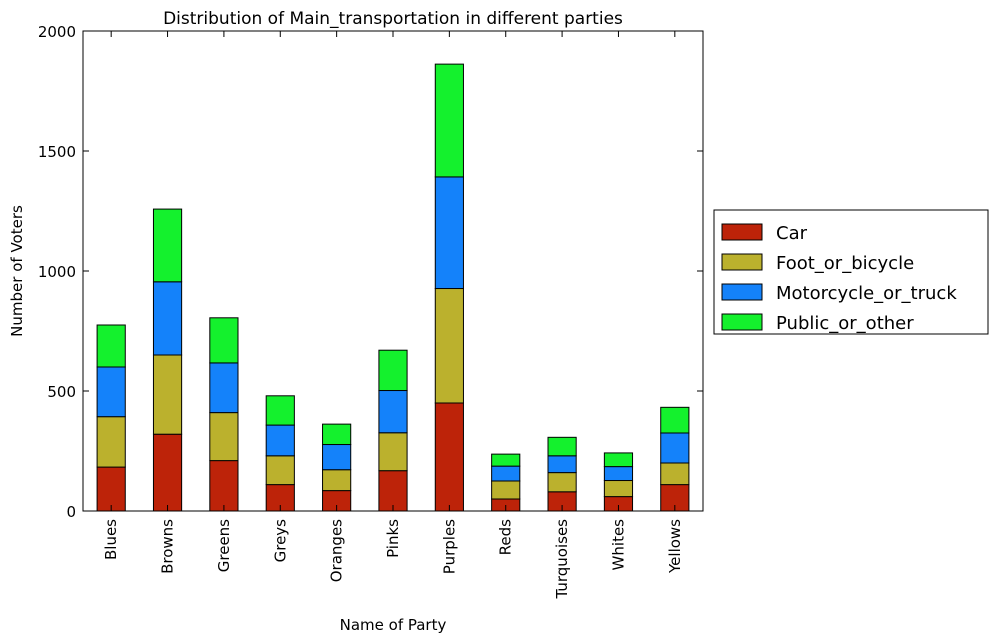 The image size is (997, 643). Describe the element at coordinates (393, 538) in the screenshot. I see `x-tick-label: Pinks` at that location.